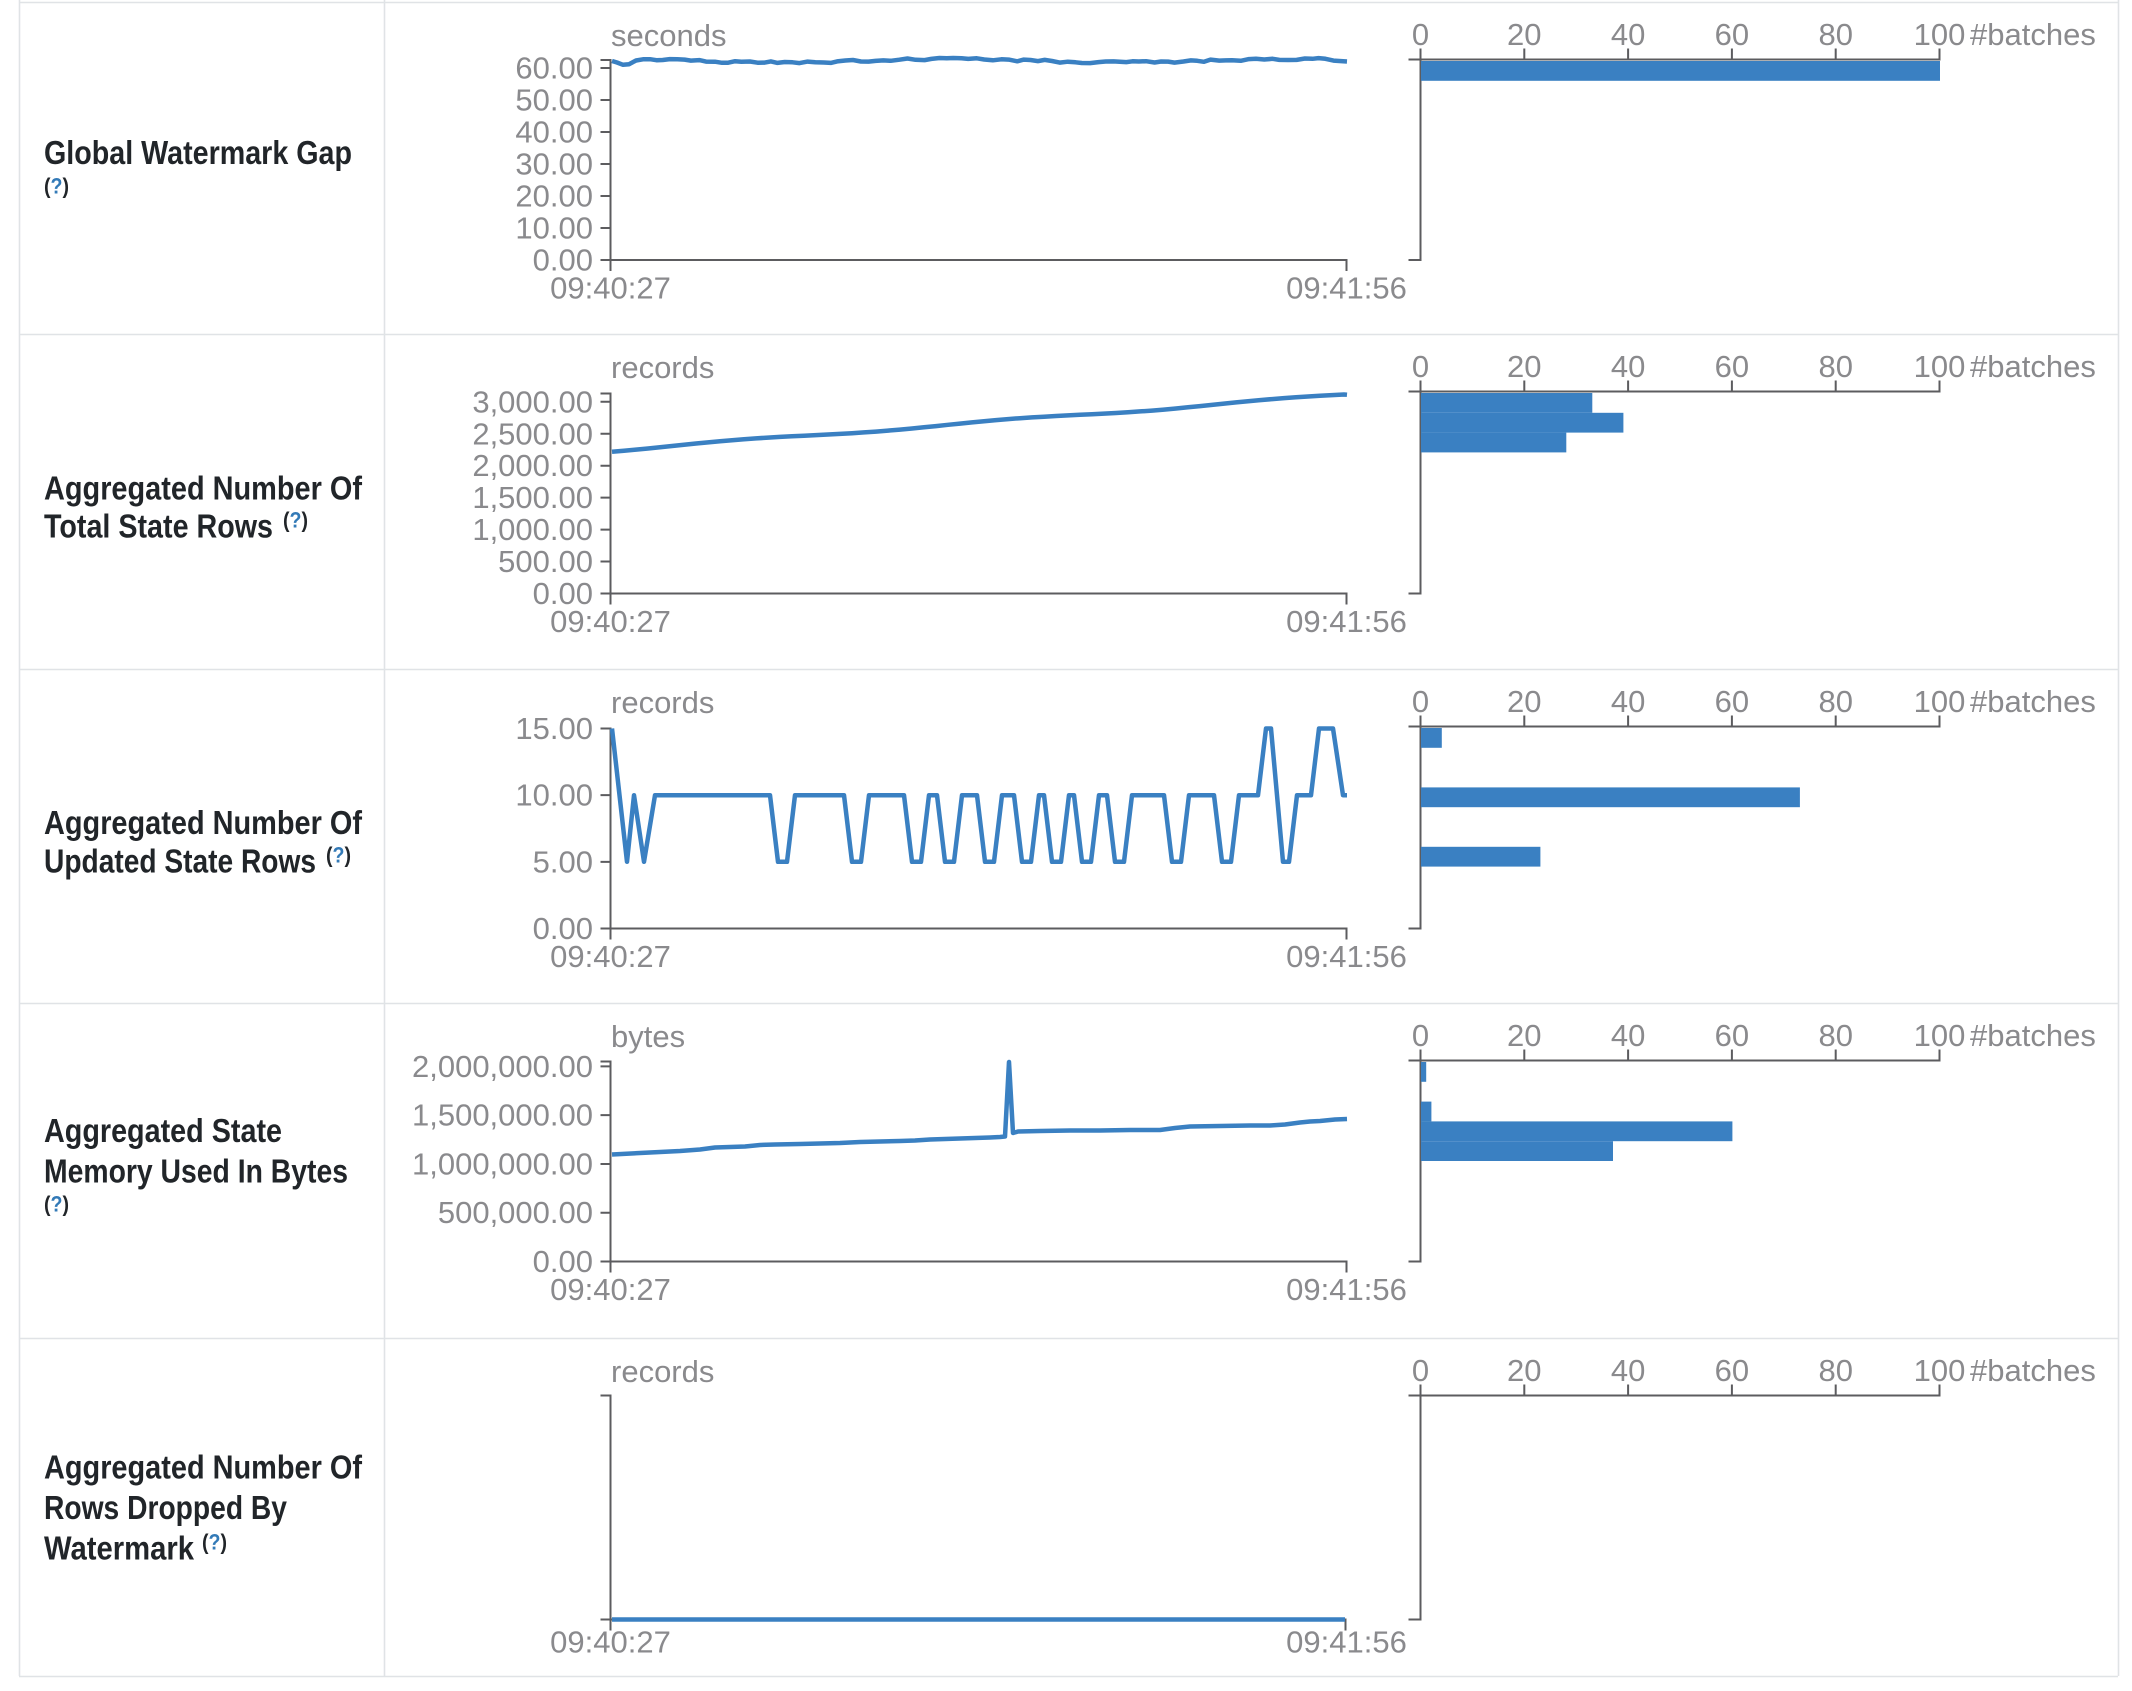 The height and width of the screenshot is (1691, 2132). Describe the element at coordinates (180, 860) in the screenshot. I see `svg-text: Updated State Rows` at that location.